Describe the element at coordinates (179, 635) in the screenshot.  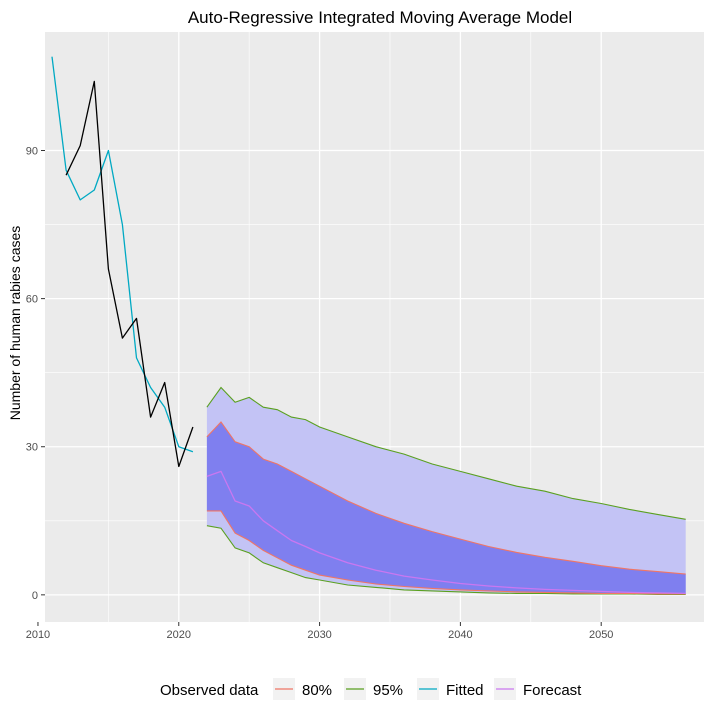
I see `x-tick-label: 2020` at that location.